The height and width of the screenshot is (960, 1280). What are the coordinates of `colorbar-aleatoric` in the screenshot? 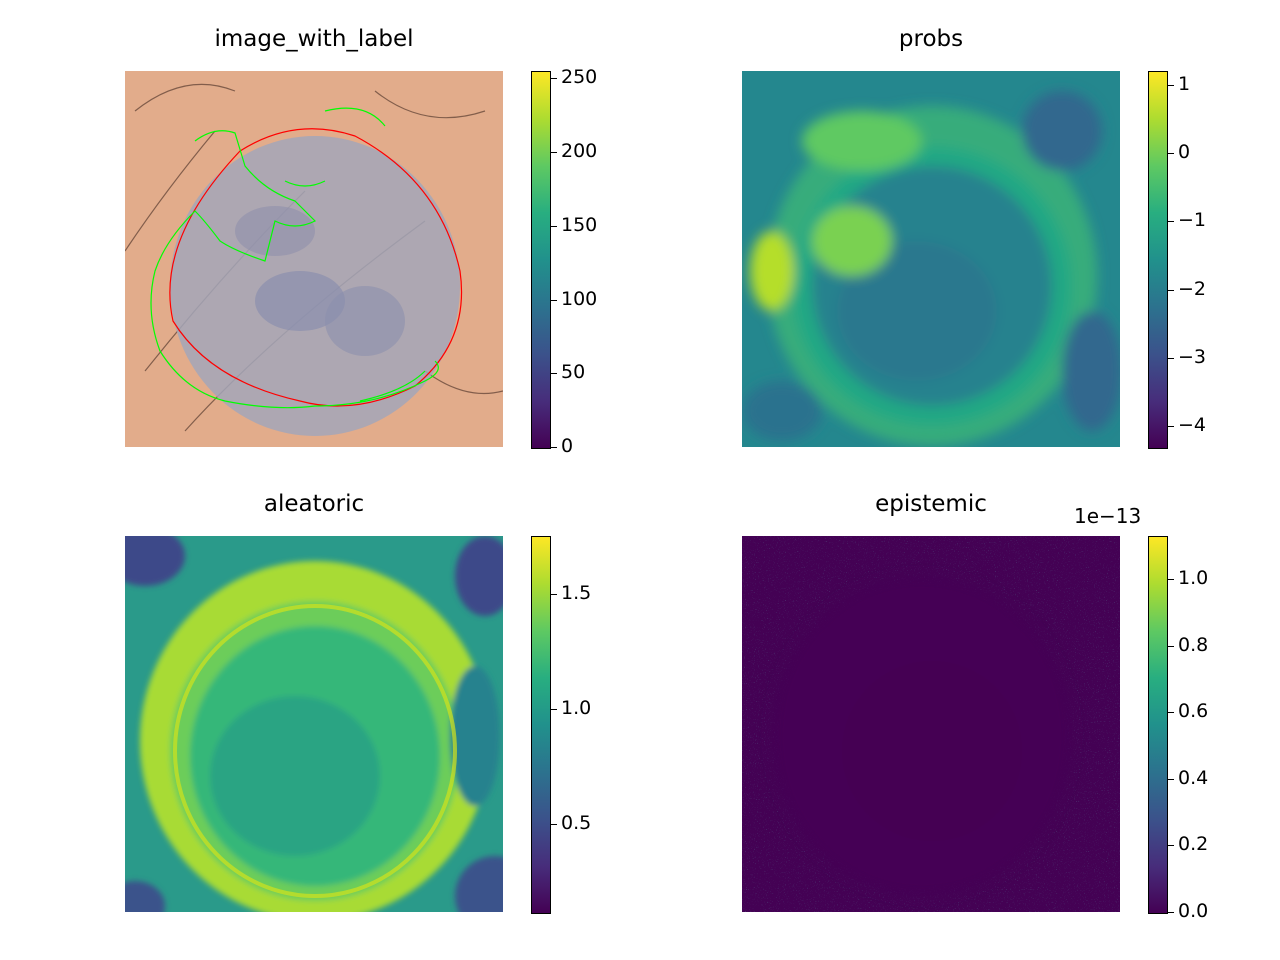 It's located at (541, 725).